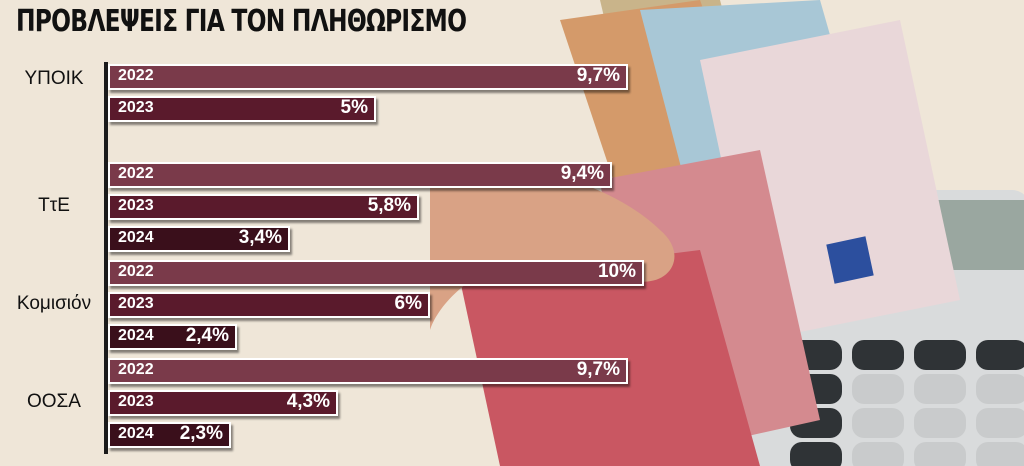 This screenshot has width=1024, height=466. I want to click on bar: 2023 5%, so click(242, 109).